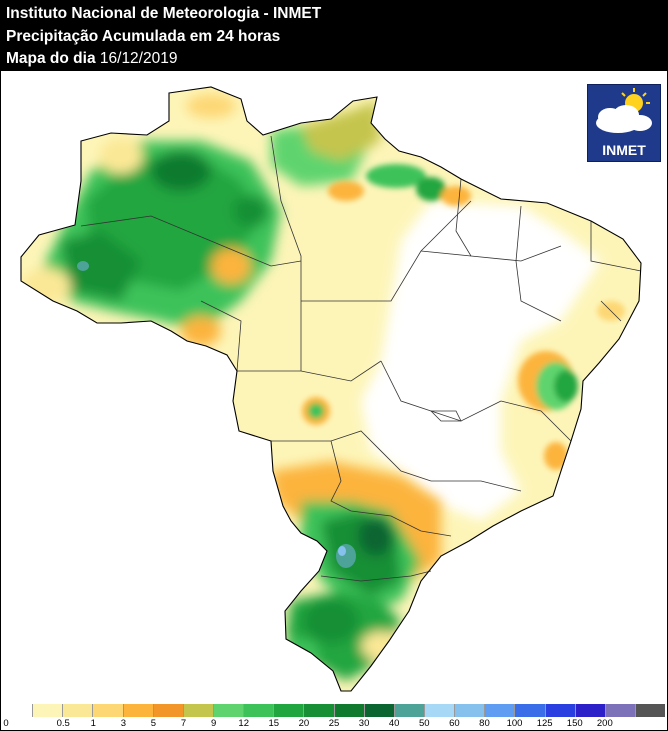 The width and height of the screenshot is (668, 731). Describe the element at coordinates (454, 723) in the screenshot. I see `legend-label: 60` at that location.